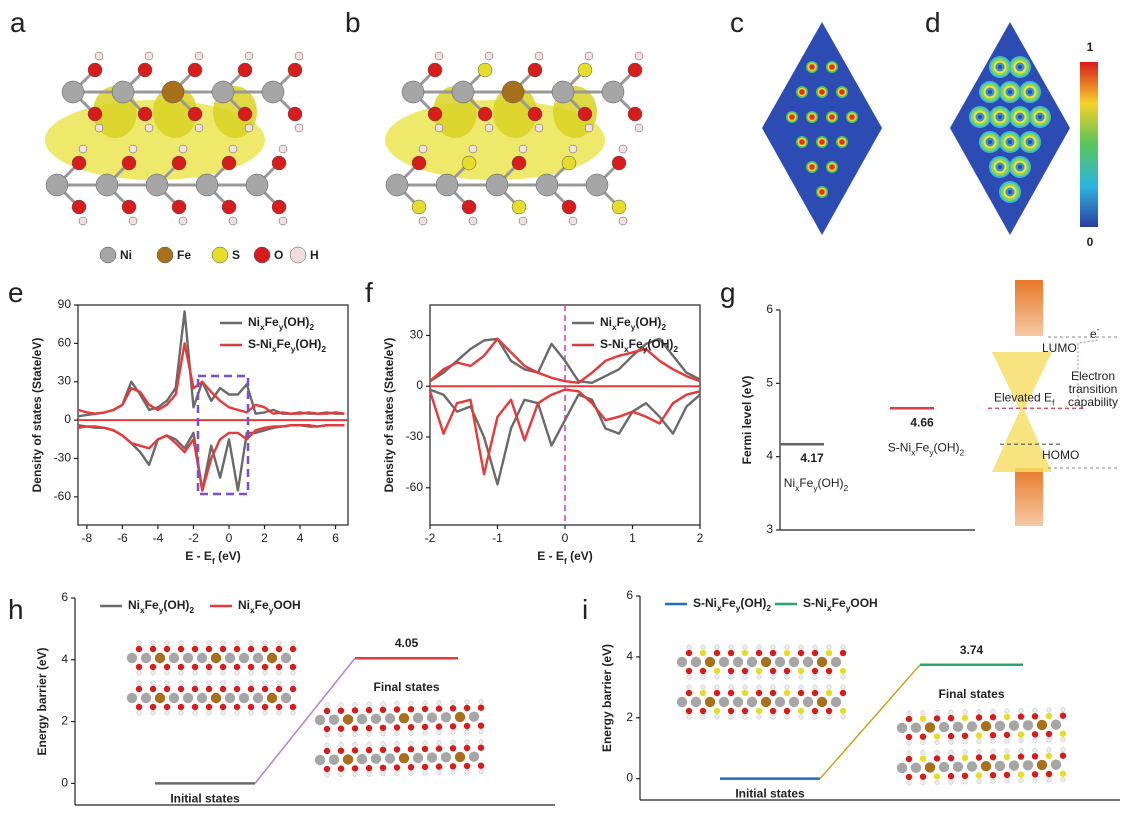 The image size is (1126, 821). Describe the element at coordinates (1095, 332) in the screenshot. I see `electron-label: e-` at that location.